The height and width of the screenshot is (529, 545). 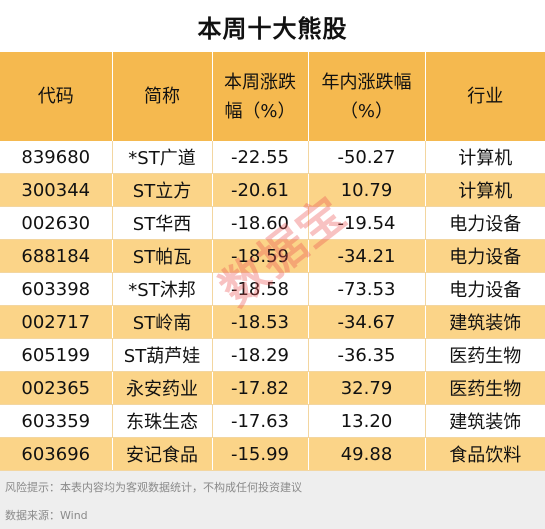 I want to click on cell-name: ST岭南, so click(x=161, y=322).